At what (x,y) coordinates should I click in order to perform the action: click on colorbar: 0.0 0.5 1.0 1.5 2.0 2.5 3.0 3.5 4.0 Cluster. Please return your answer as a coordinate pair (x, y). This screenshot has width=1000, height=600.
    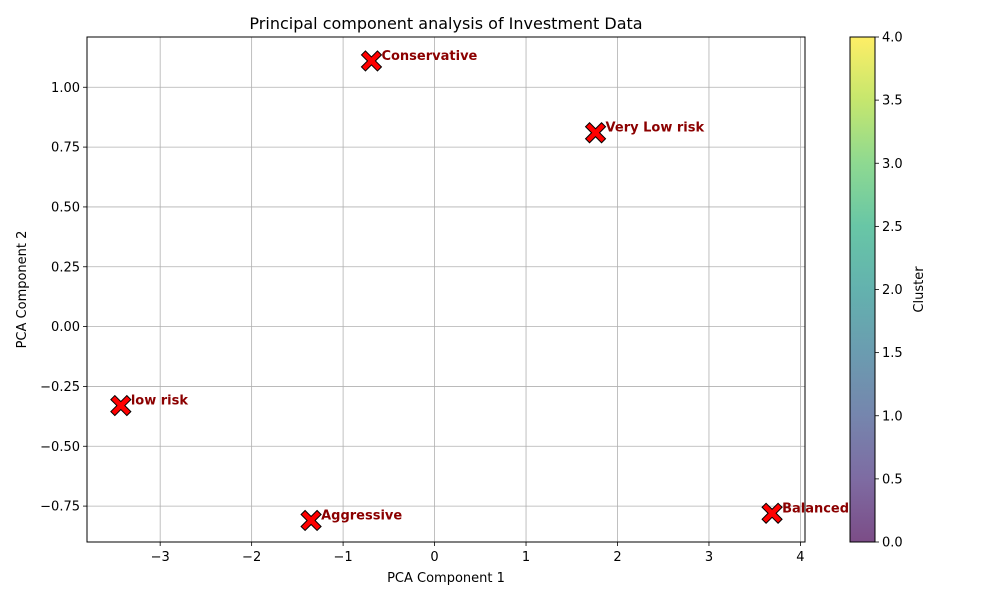
    Looking at the image, I should click on (888, 291).